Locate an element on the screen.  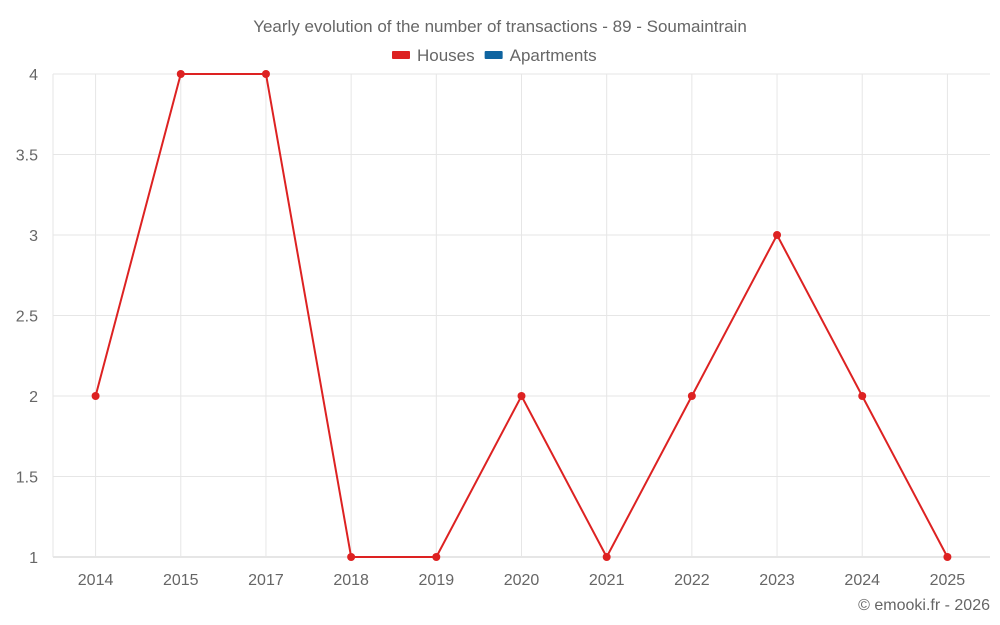
x-tick-label: 2017 is located at coordinates (266, 580).